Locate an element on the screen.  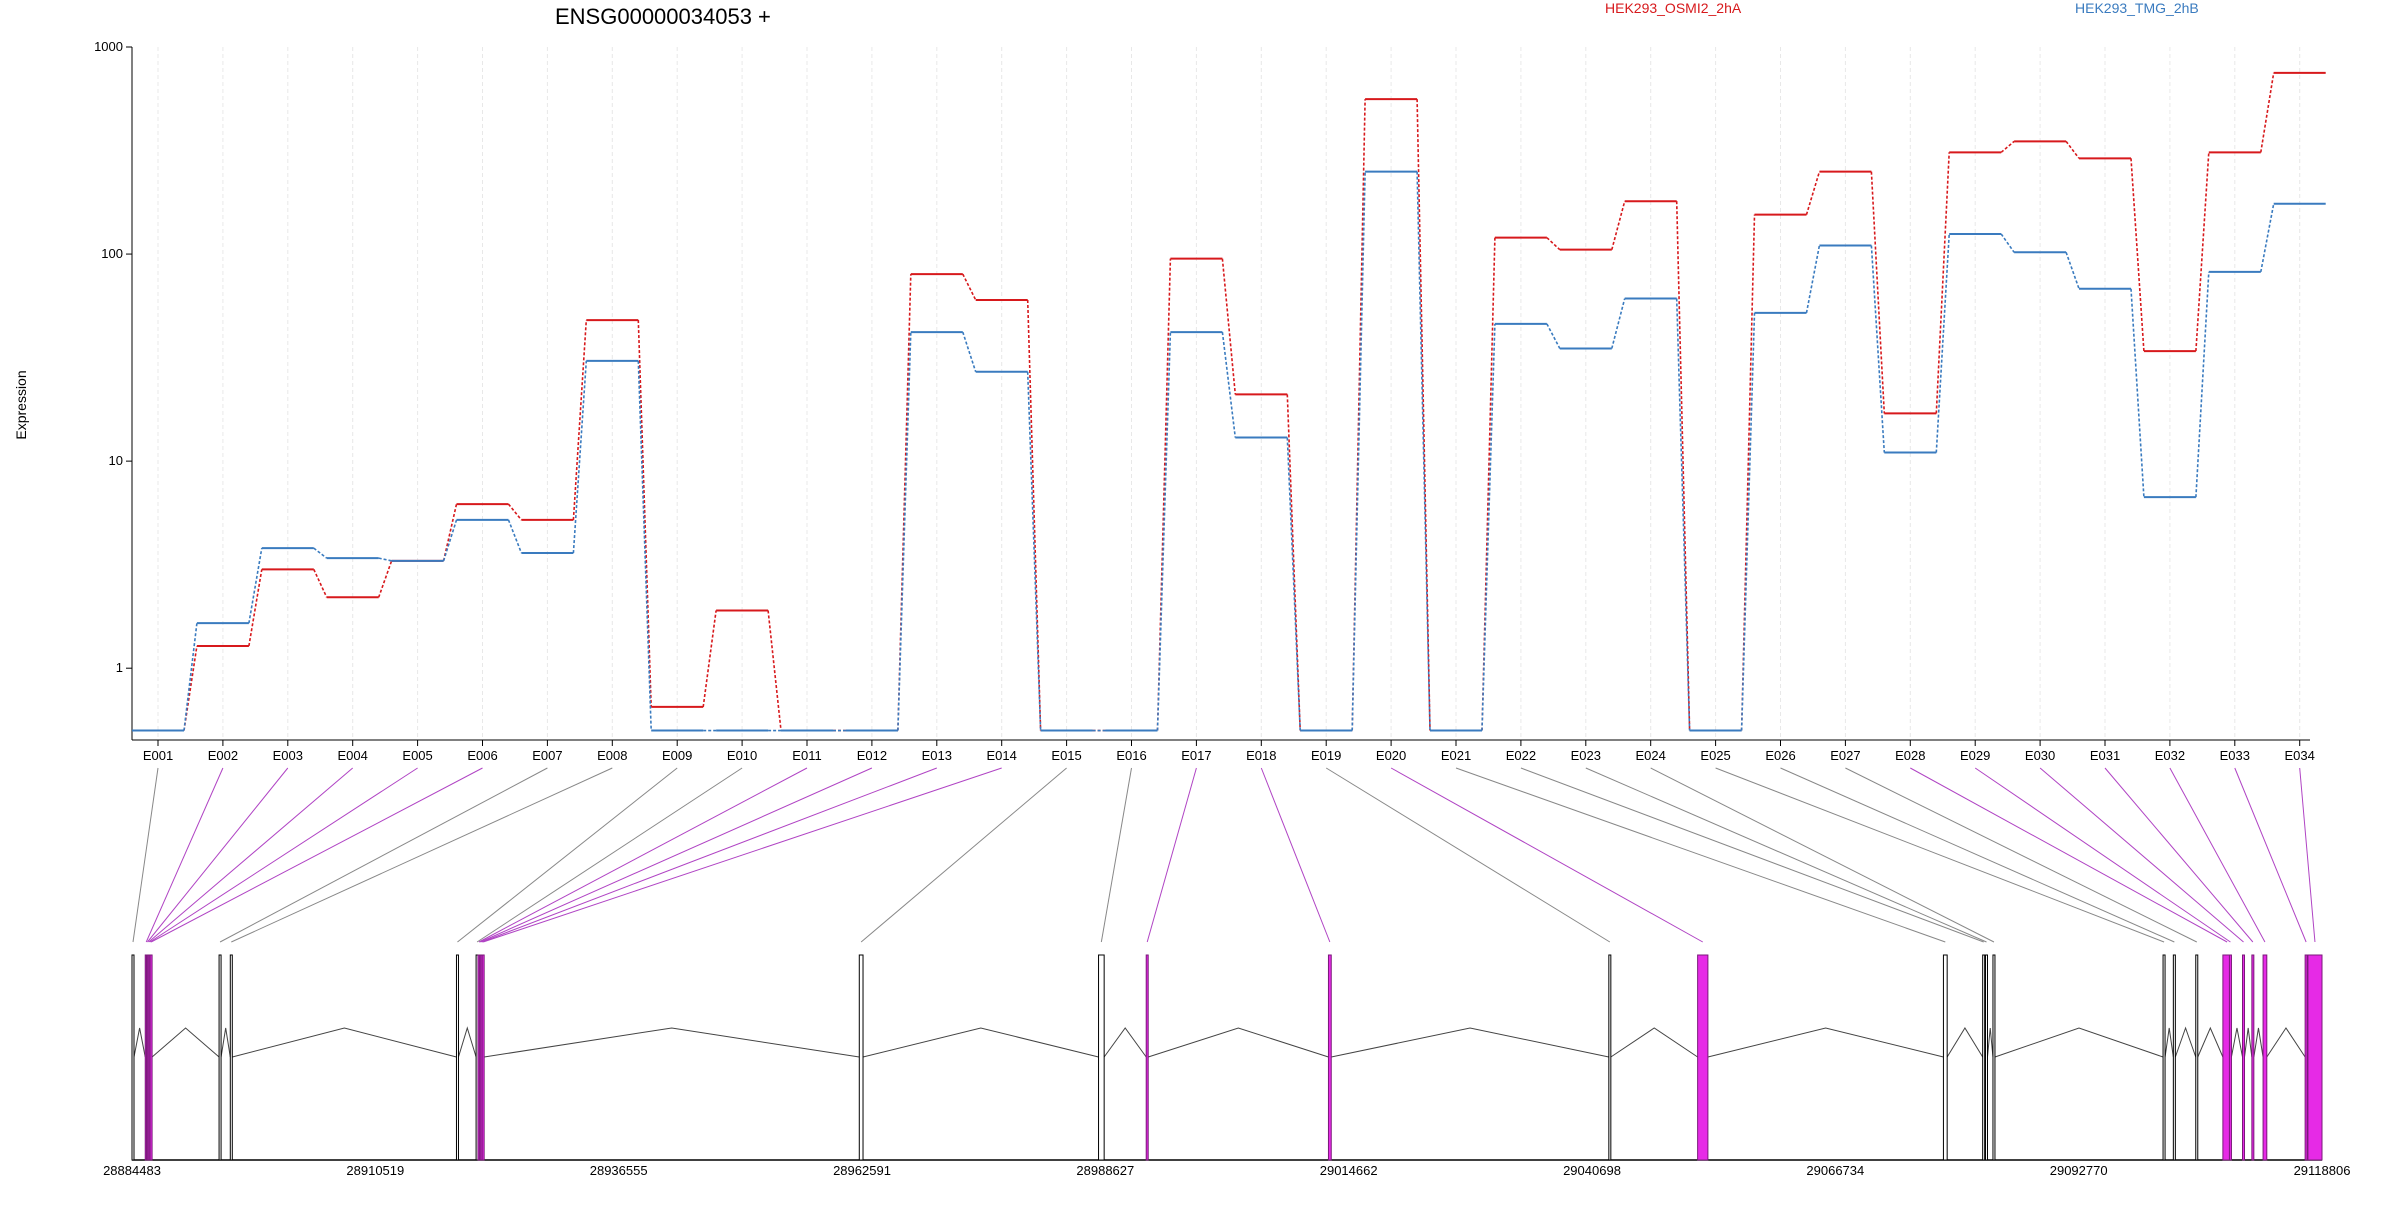
coordinate-tick-label: 29066734 is located at coordinates (1835, 1170).